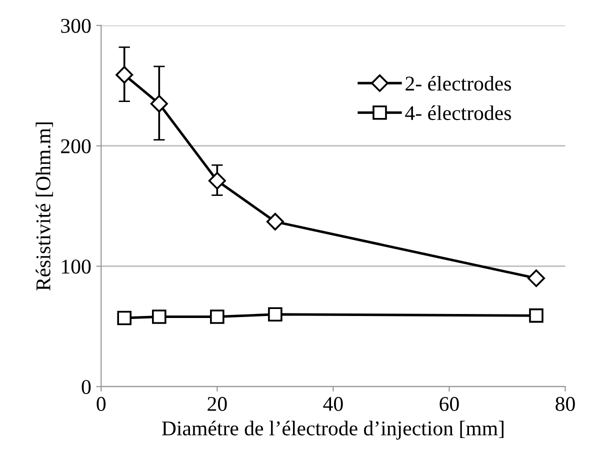 The width and height of the screenshot is (595, 463). I want to click on x-tick-label: 0, so click(101, 403).